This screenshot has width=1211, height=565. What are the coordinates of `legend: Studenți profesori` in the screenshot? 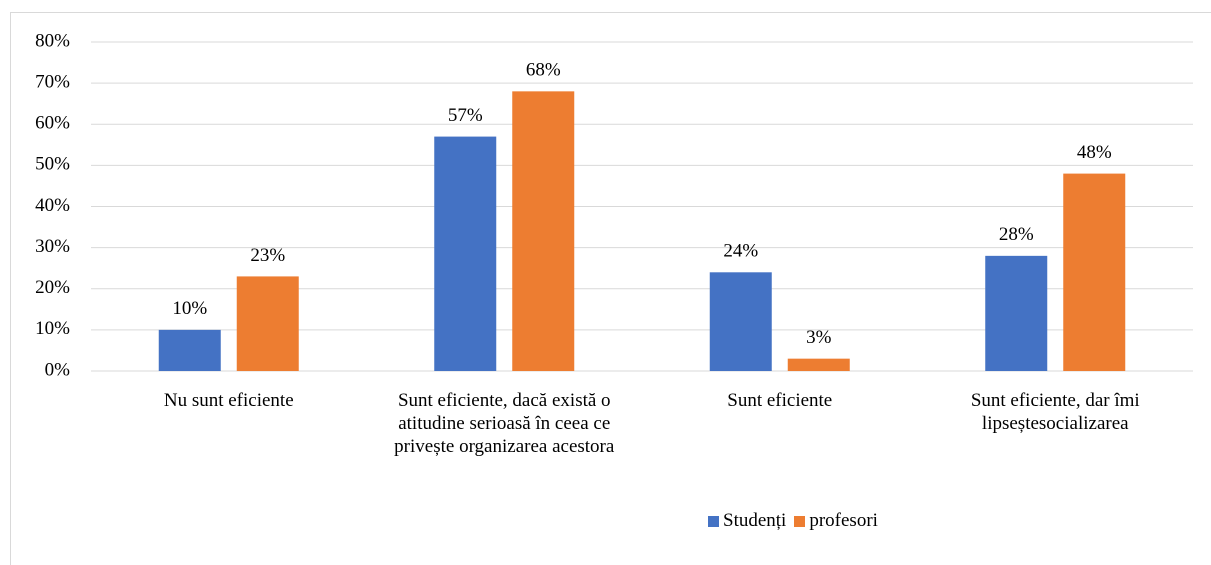 It's located at (789, 521).